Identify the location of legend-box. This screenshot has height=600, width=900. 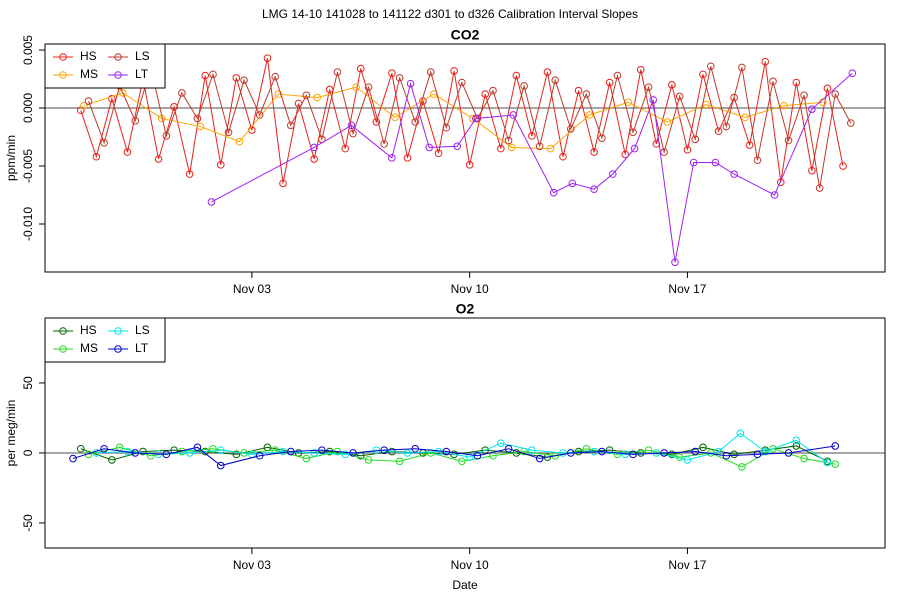
(105, 66).